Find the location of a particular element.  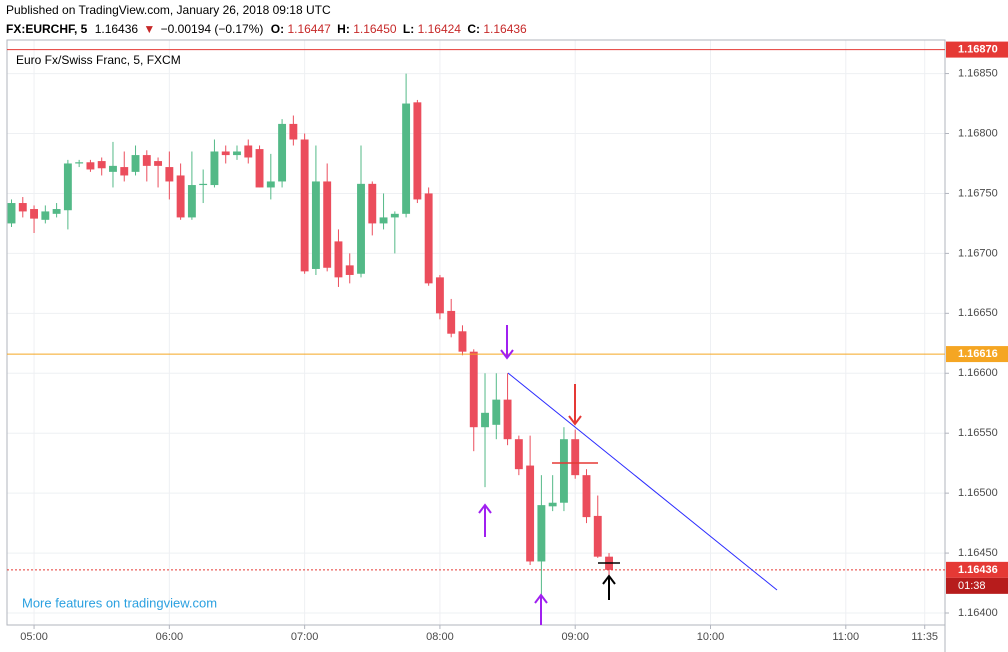

x-tick-label: 06:00 is located at coordinates (170, 637).